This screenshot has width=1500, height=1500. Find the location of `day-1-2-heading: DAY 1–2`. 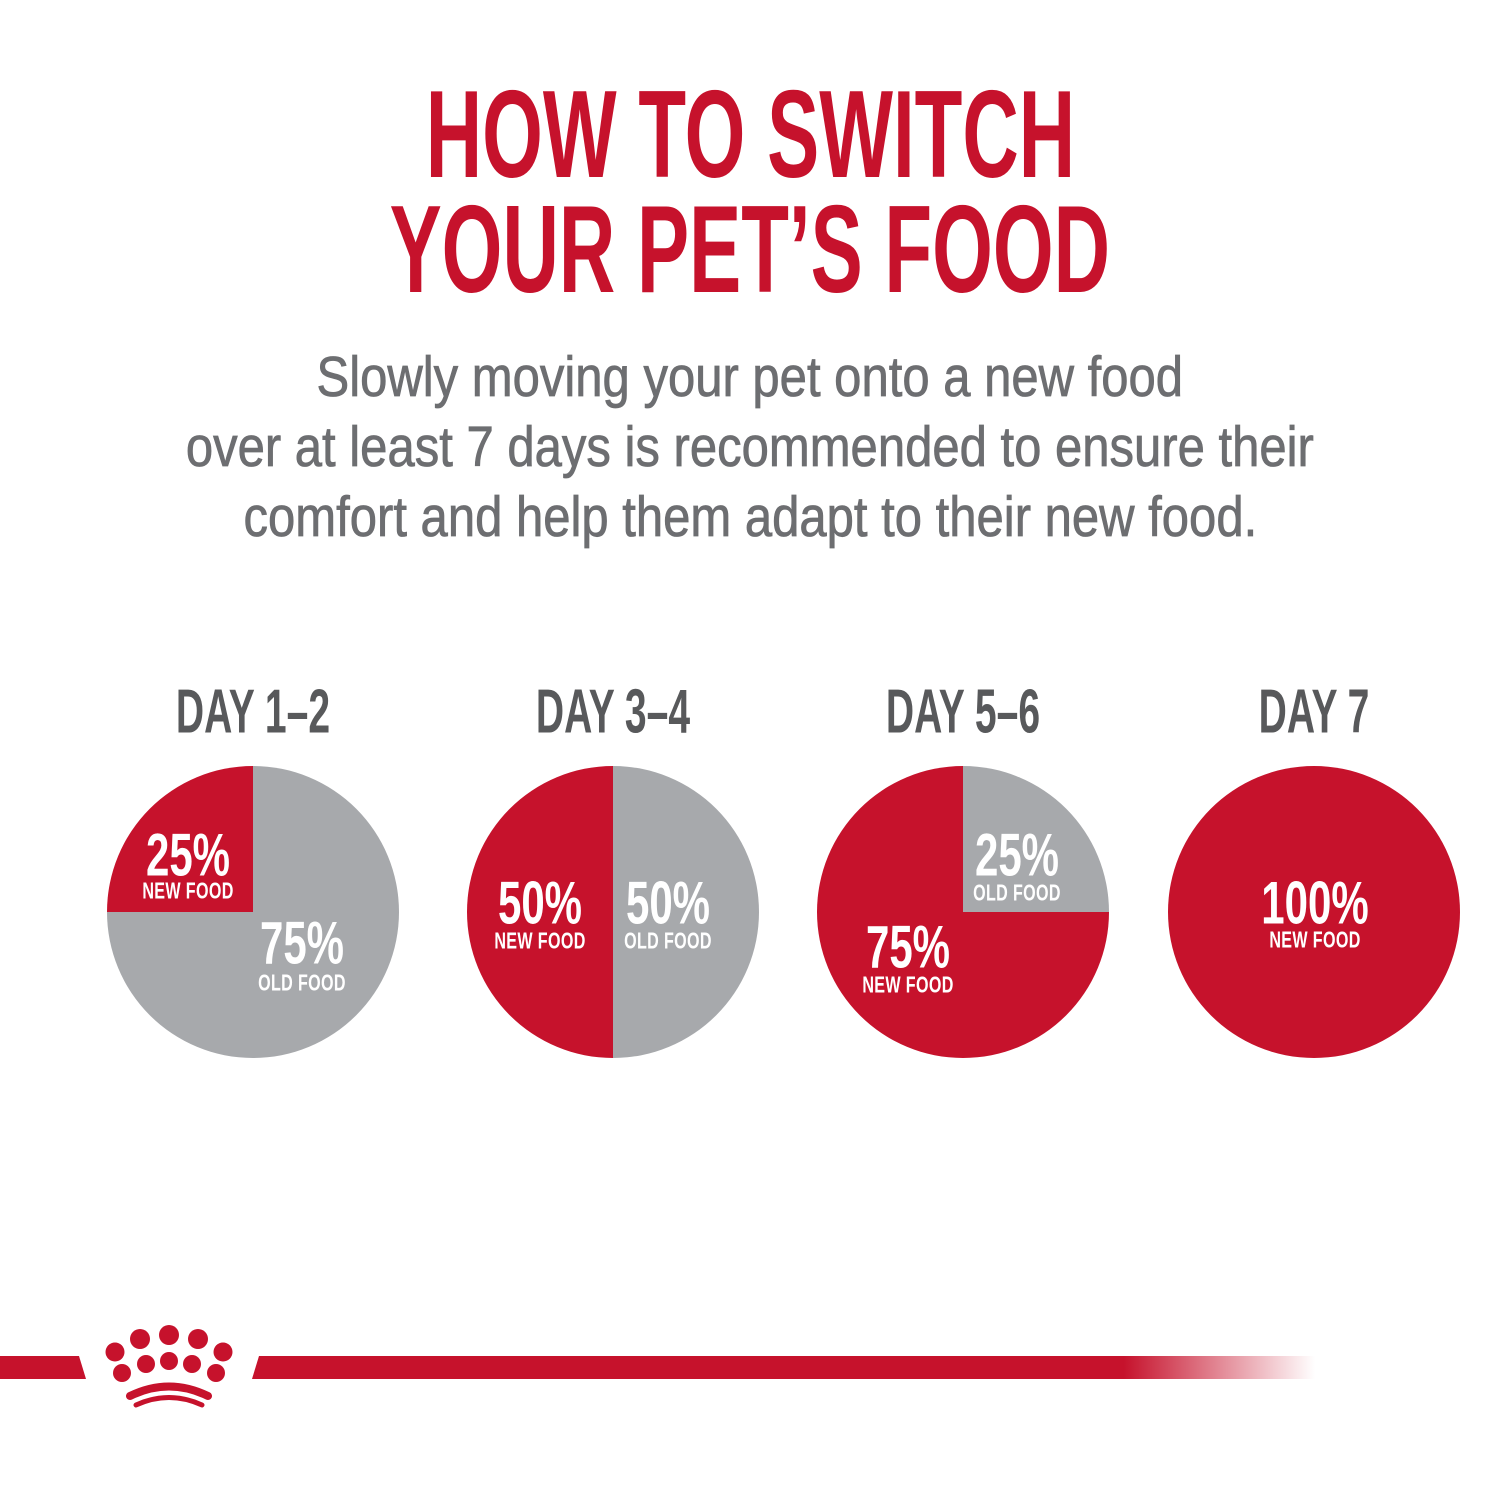

day-1-2-heading: DAY 1–2 is located at coordinates (253, 712).